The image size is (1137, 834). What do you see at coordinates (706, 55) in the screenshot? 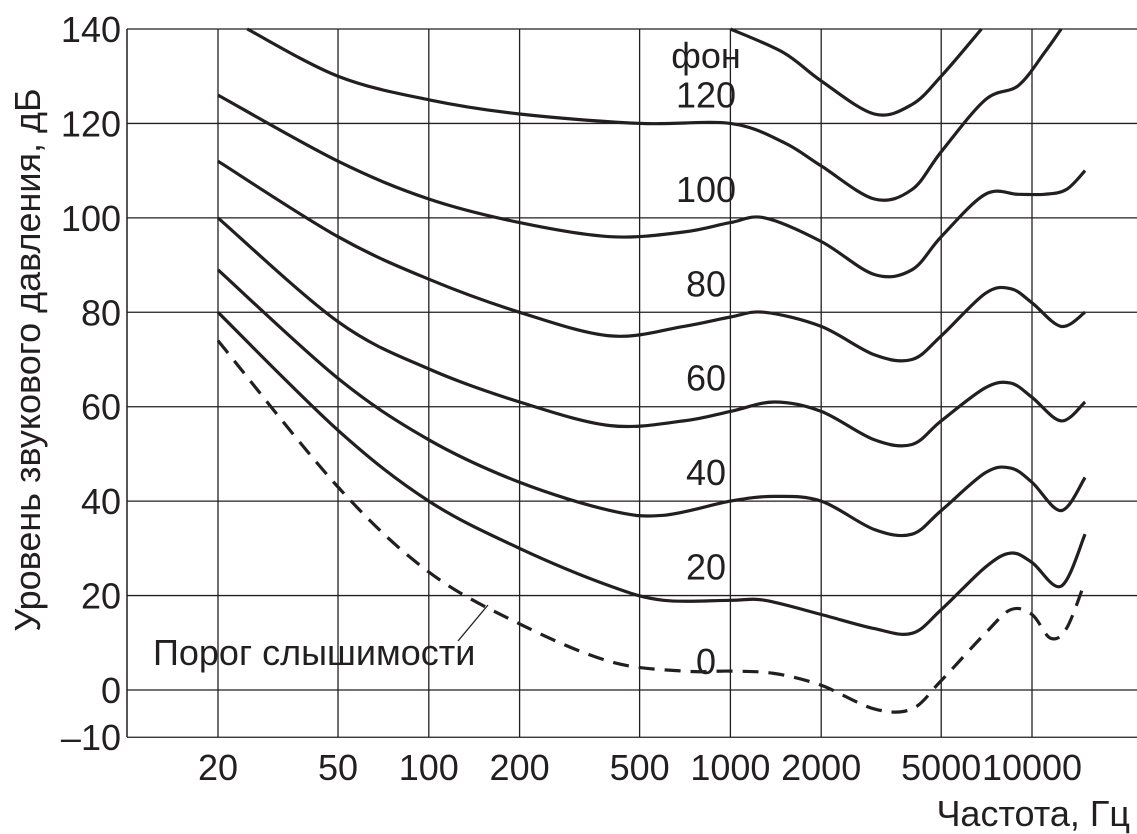
I see `phon-unit-label: фон` at bounding box center [706, 55].